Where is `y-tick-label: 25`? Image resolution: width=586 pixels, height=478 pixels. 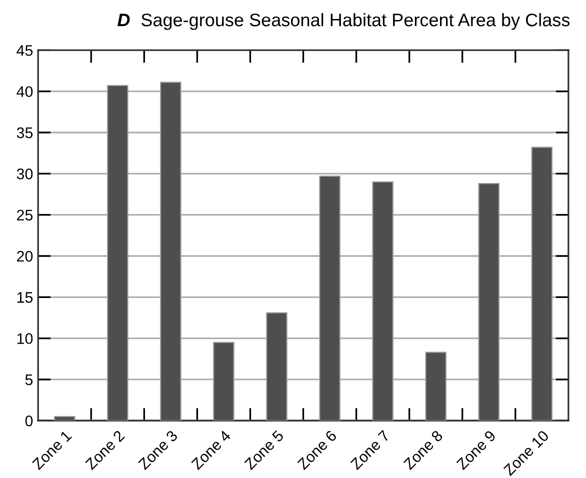 y-tick-label: 25 is located at coordinates (25, 215).